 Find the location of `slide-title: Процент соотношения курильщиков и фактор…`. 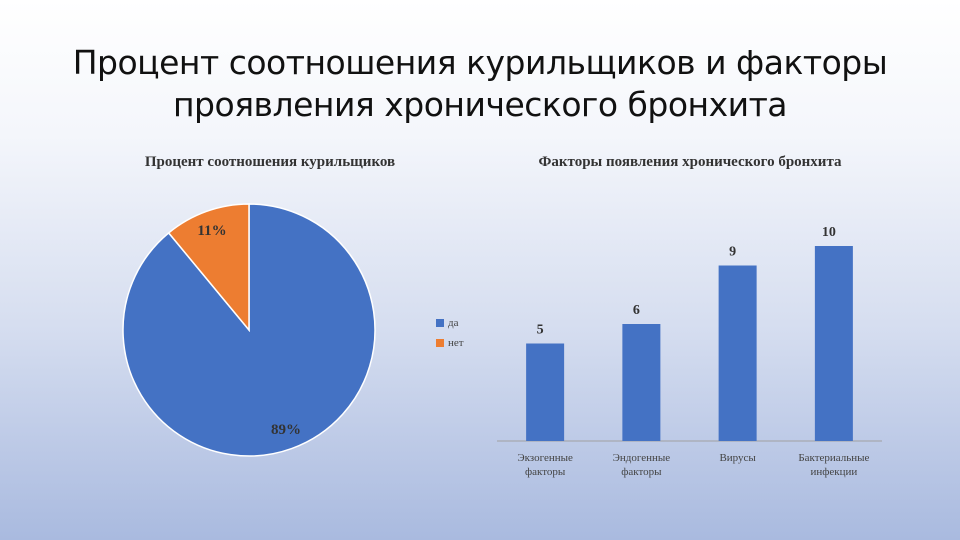

slide-title: Процент соотношения курильщиков и фактор… is located at coordinates (480, 84).